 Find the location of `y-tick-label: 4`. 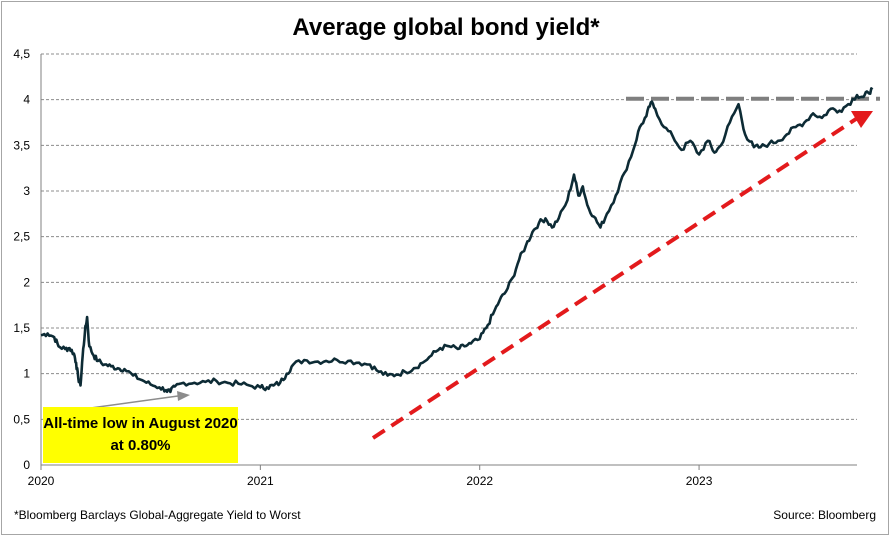

y-tick-label: 4 is located at coordinates (26, 100).